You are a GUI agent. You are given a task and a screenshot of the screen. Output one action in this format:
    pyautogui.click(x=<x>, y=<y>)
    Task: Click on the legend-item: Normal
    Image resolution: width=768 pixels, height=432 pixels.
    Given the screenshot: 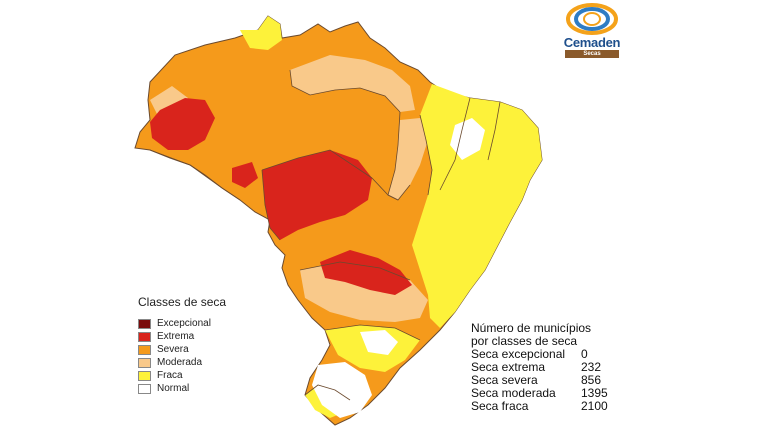 What is the action you would take?
    pyautogui.click(x=182, y=388)
    